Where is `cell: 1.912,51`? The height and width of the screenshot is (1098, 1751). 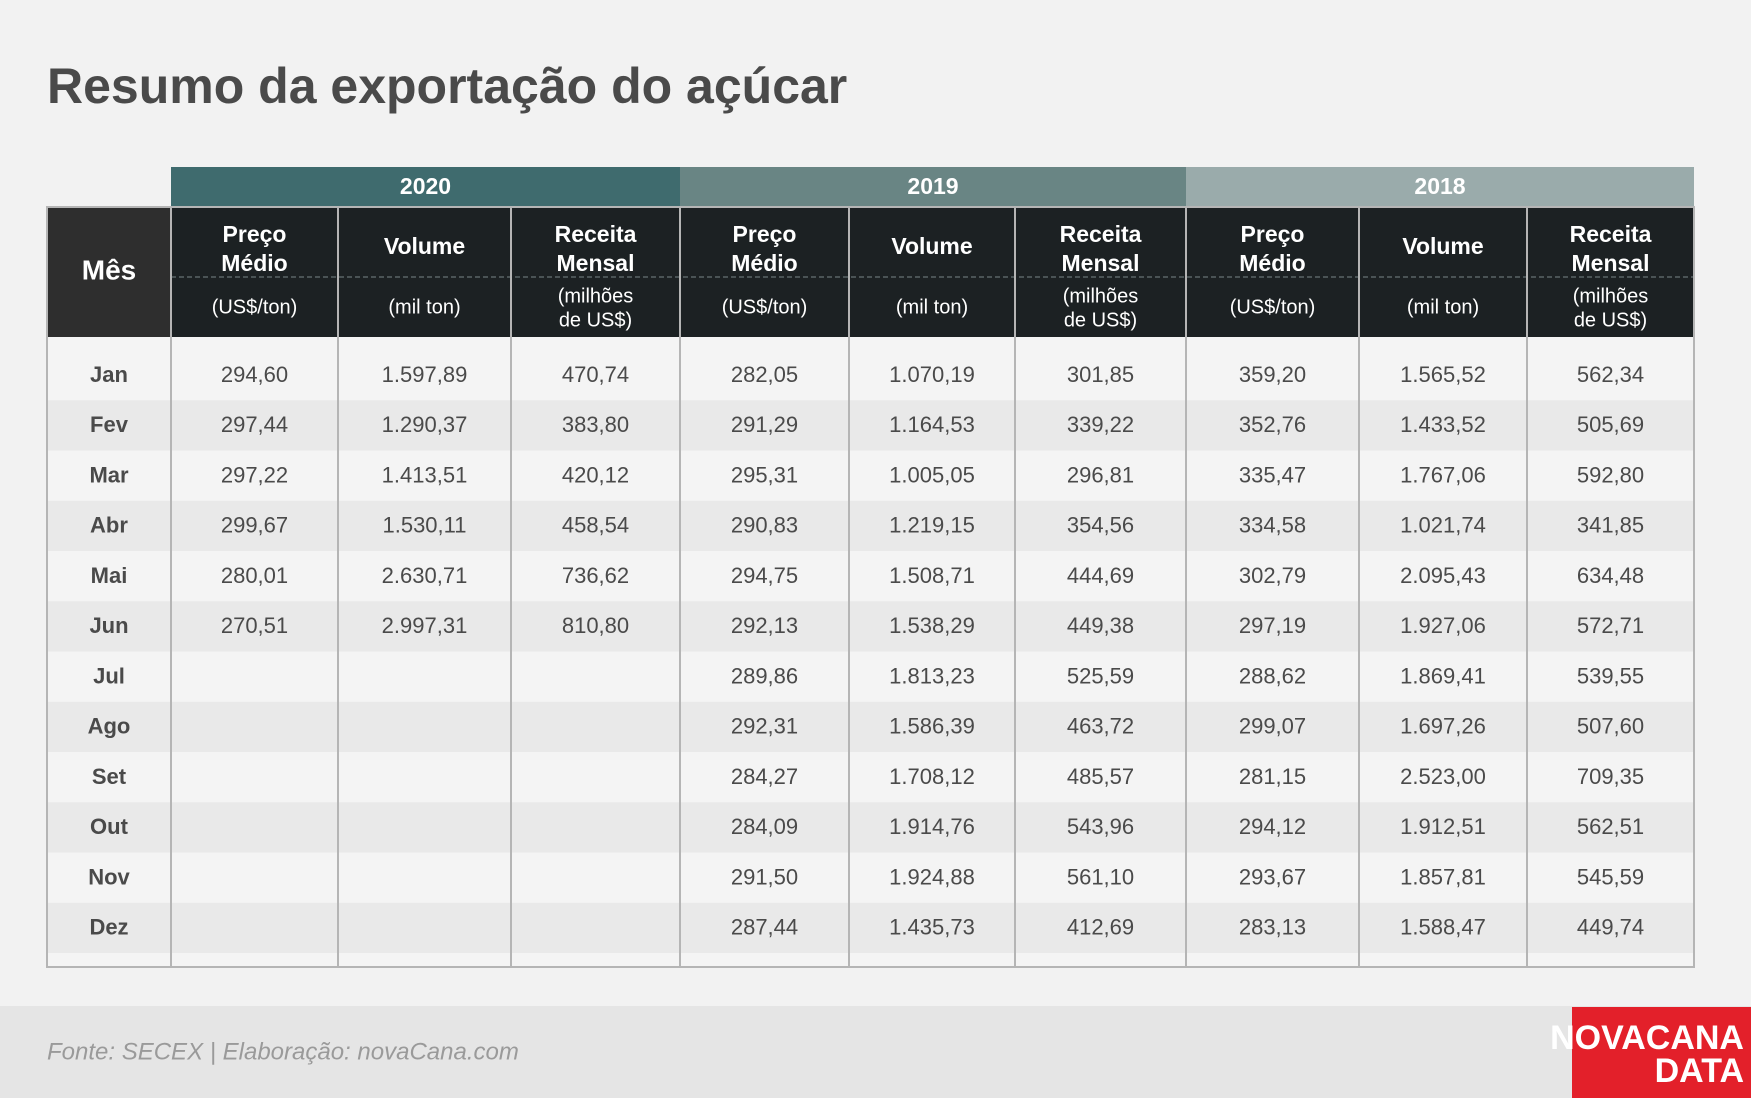 cell: 1.912,51 is located at coordinates (1443, 826).